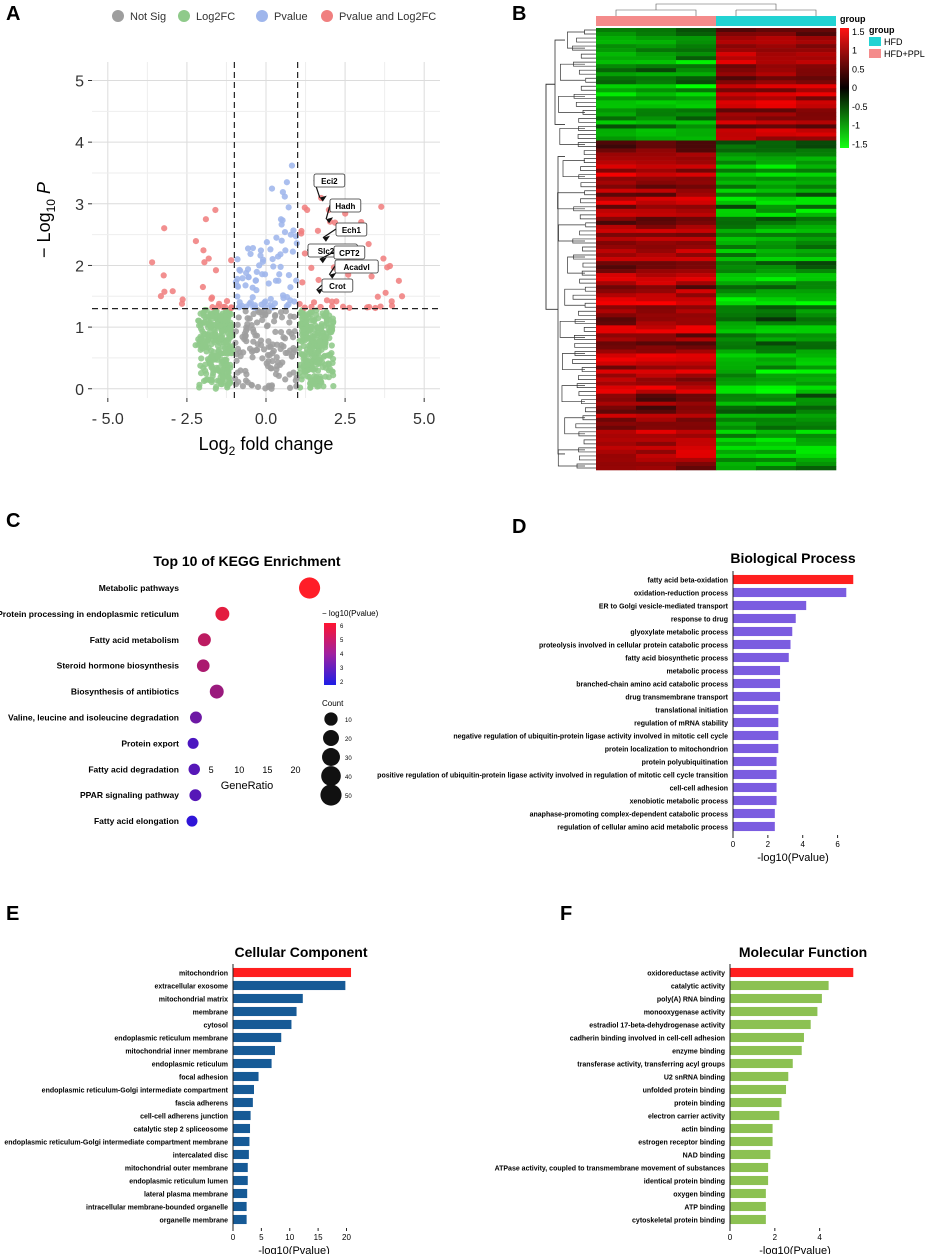 This screenshot has width=927, height=1254. What do you see at coordinates (342, 641) in the screenshot?
I see `color-legend-tick: 5` at bounding box center [342, 641].